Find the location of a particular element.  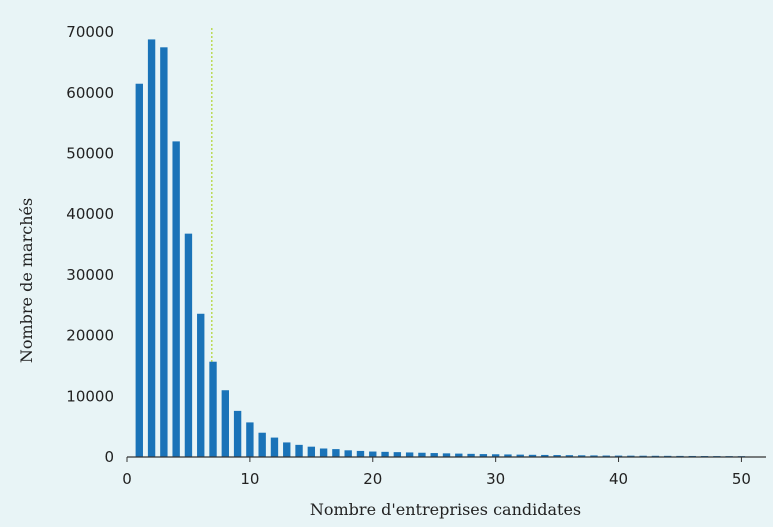

x-tick-label-0: 0 is located at coordinates (127, 479).